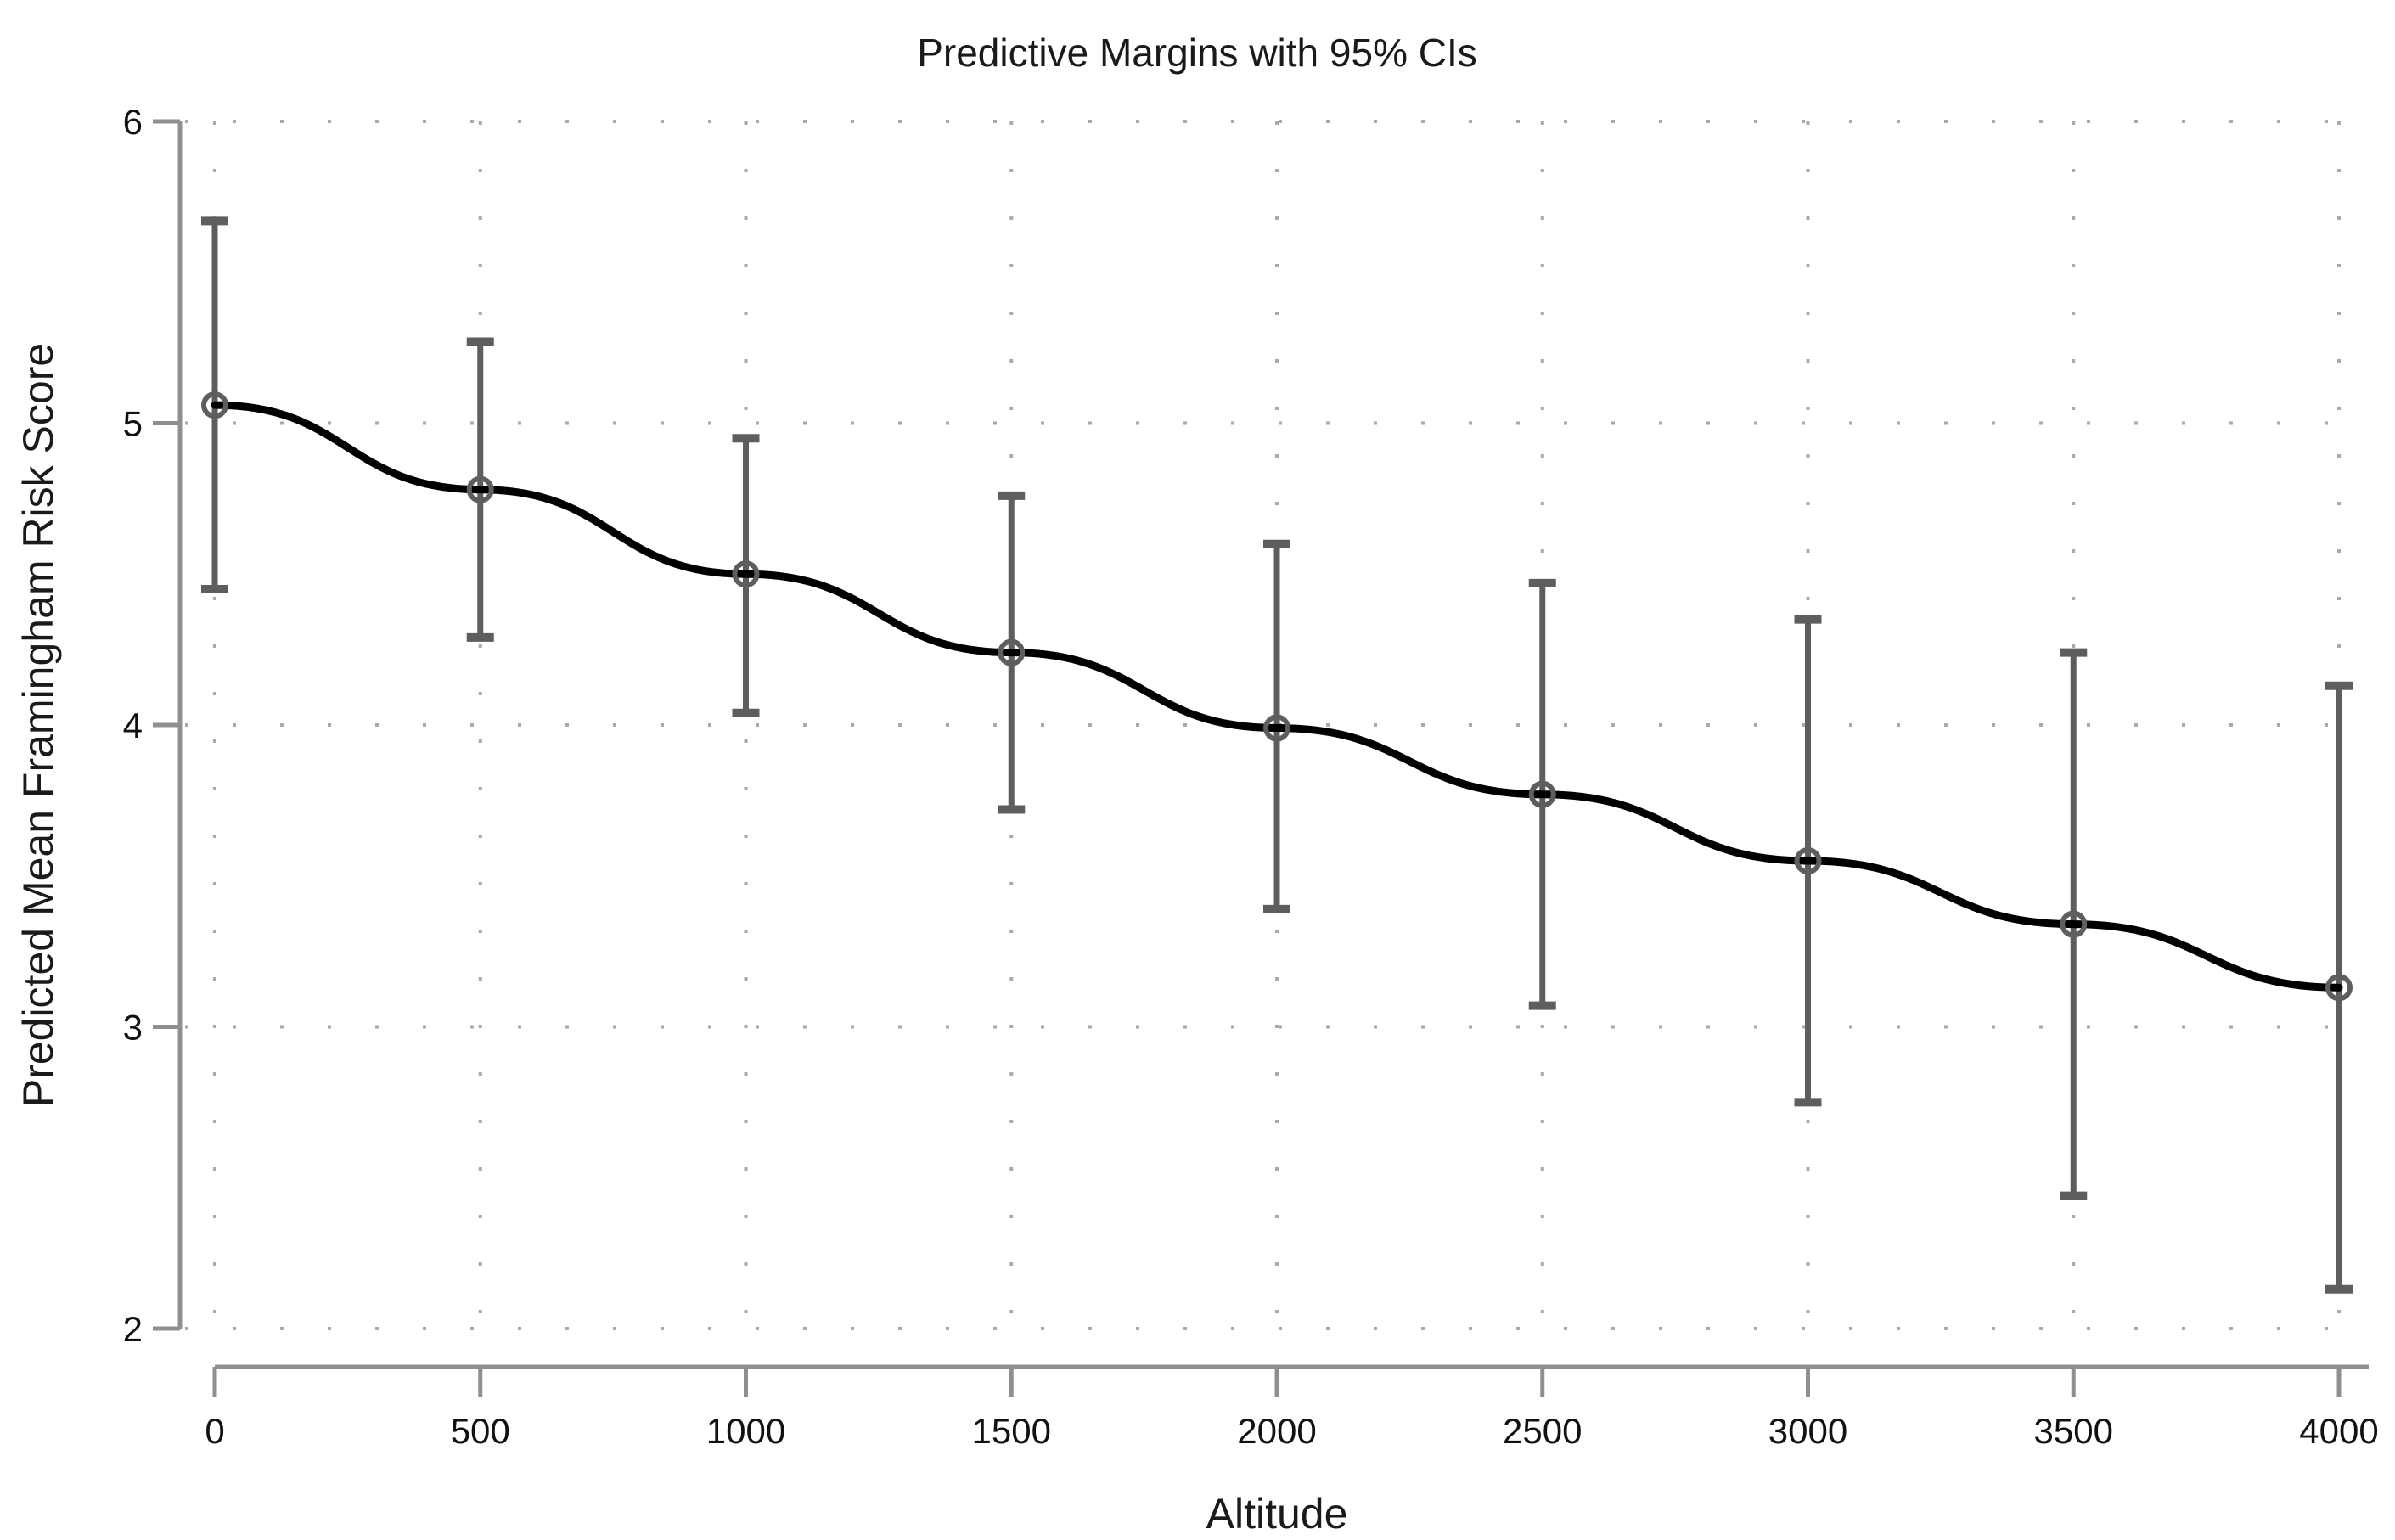 This screenshot has width=2395, height=1540. Describe the element at coordinates (133, 725) in the screenshot. I see `y-tick-label: 4` at that location.